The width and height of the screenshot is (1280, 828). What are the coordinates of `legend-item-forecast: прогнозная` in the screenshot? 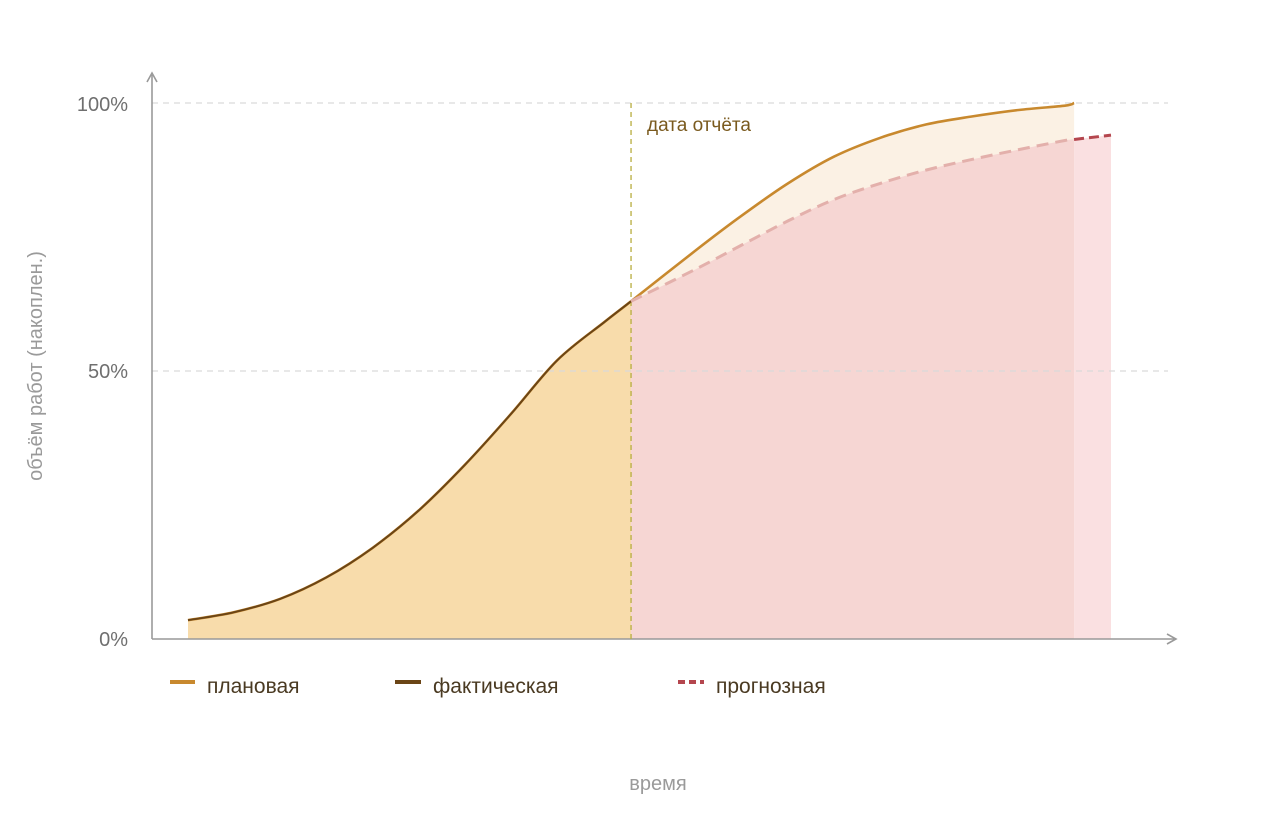 It's located at (752, 686).